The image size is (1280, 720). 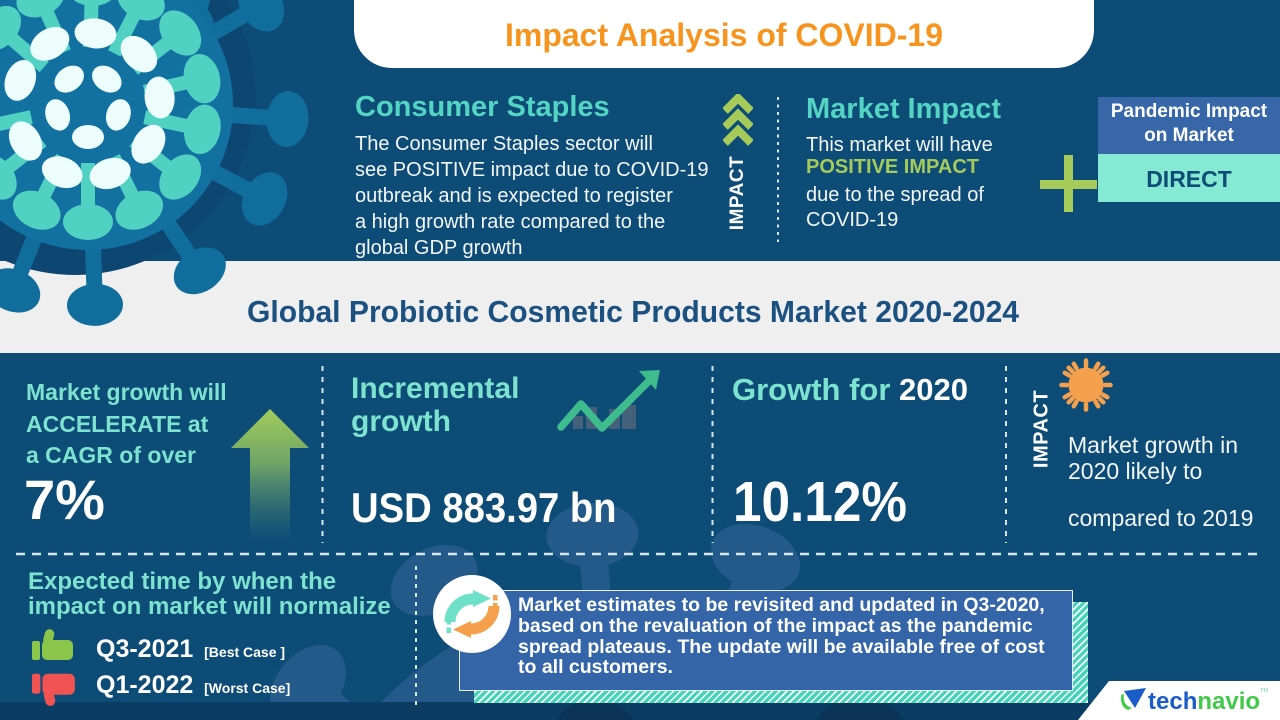 What do you see at coordinates (1204, 701) in the screenshot?
I see `svg-text: technavio` at bounding box center [1204, 701].